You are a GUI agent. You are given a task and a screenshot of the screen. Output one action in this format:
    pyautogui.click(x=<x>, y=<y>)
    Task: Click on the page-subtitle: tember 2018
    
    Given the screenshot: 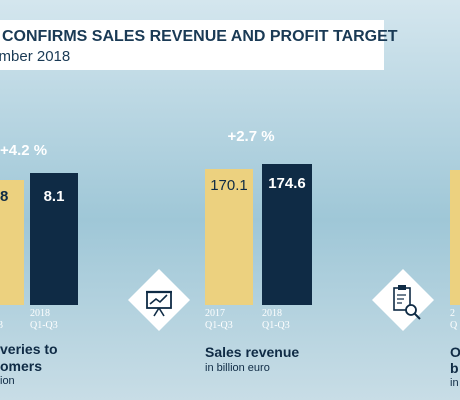 What is the action you would take?
    pyautogui.click(x=35, y=56)
    